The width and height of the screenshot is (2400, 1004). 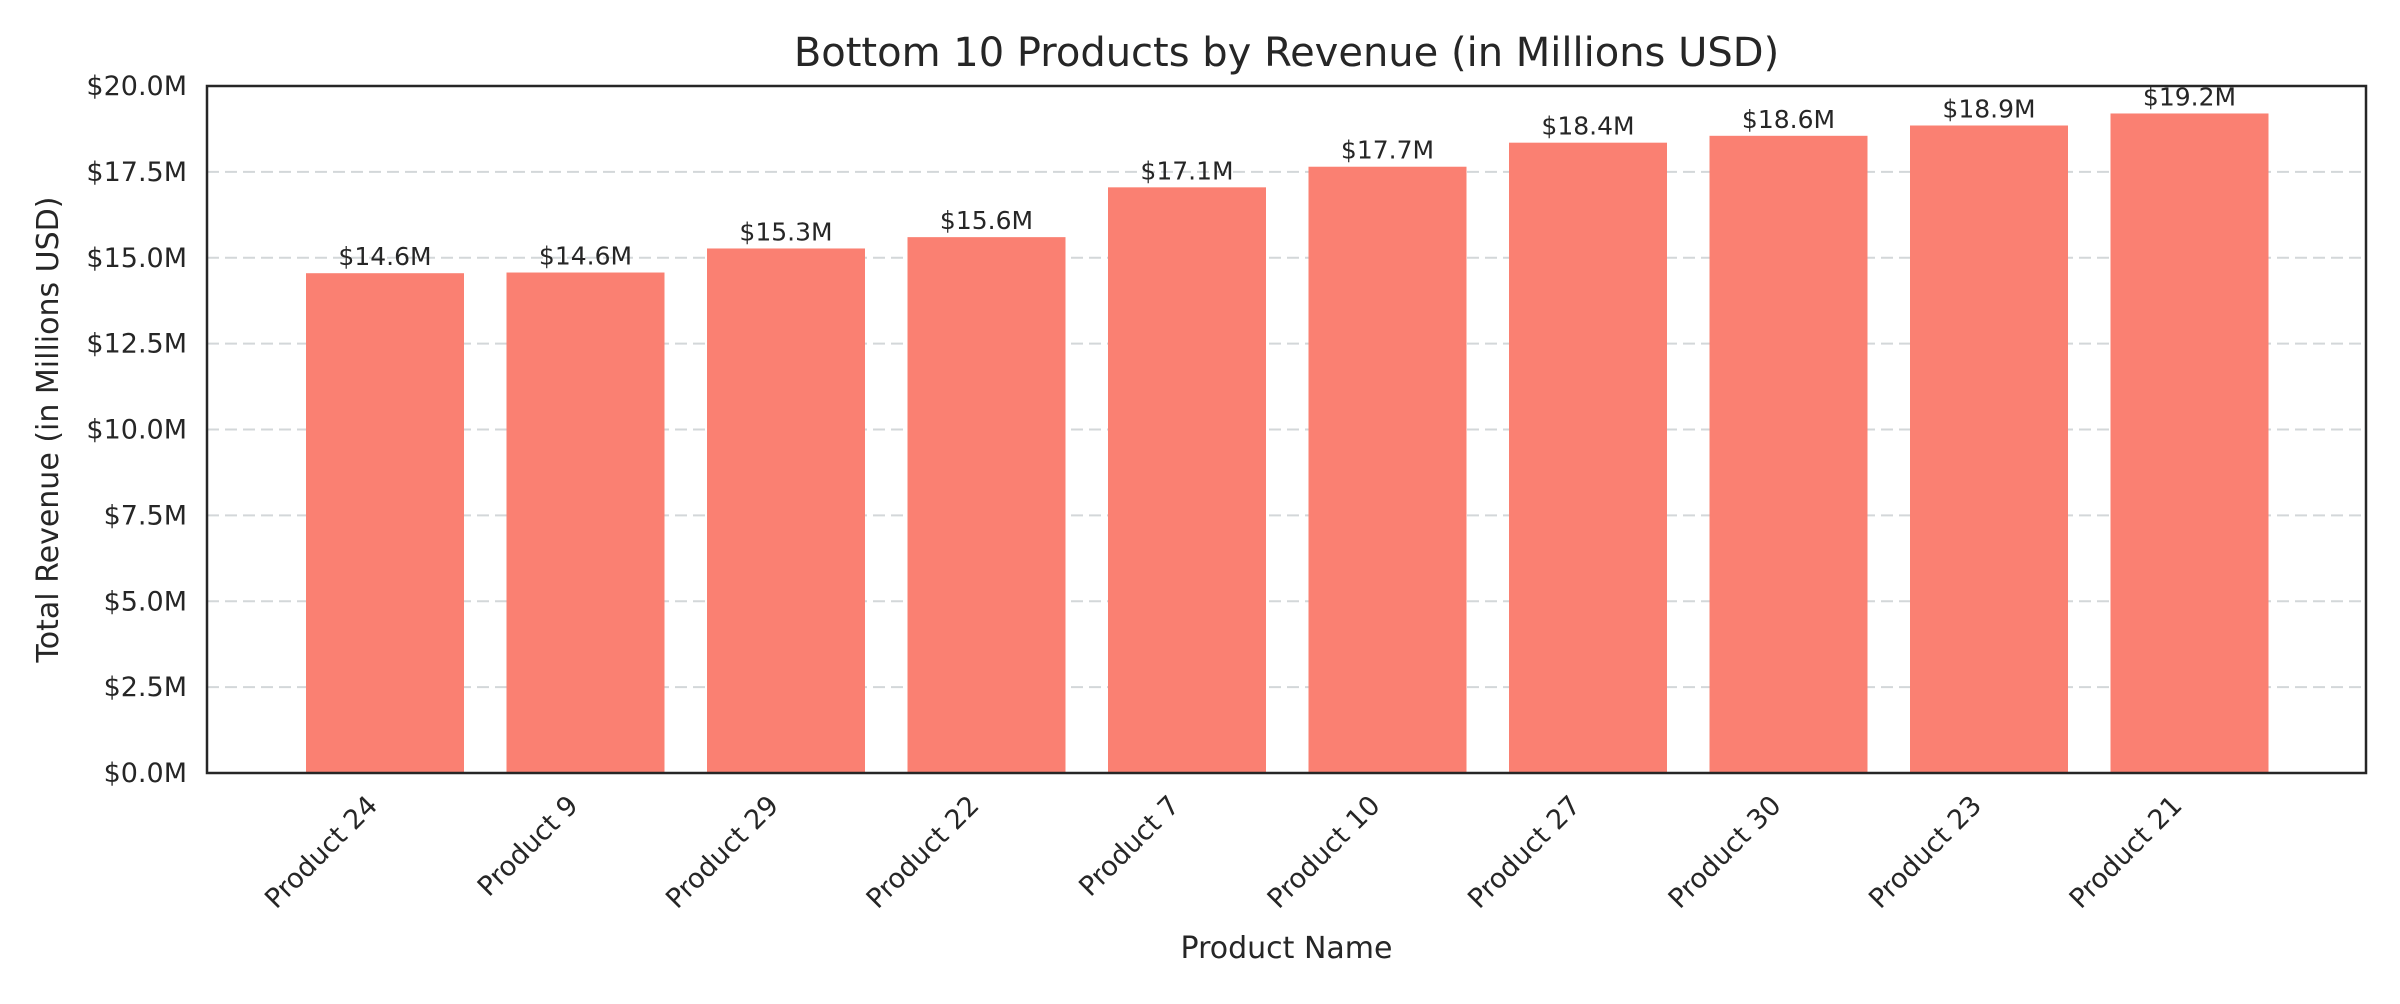 I want to click on x-tick-label: Product 7, so click(x=1129, y=846).